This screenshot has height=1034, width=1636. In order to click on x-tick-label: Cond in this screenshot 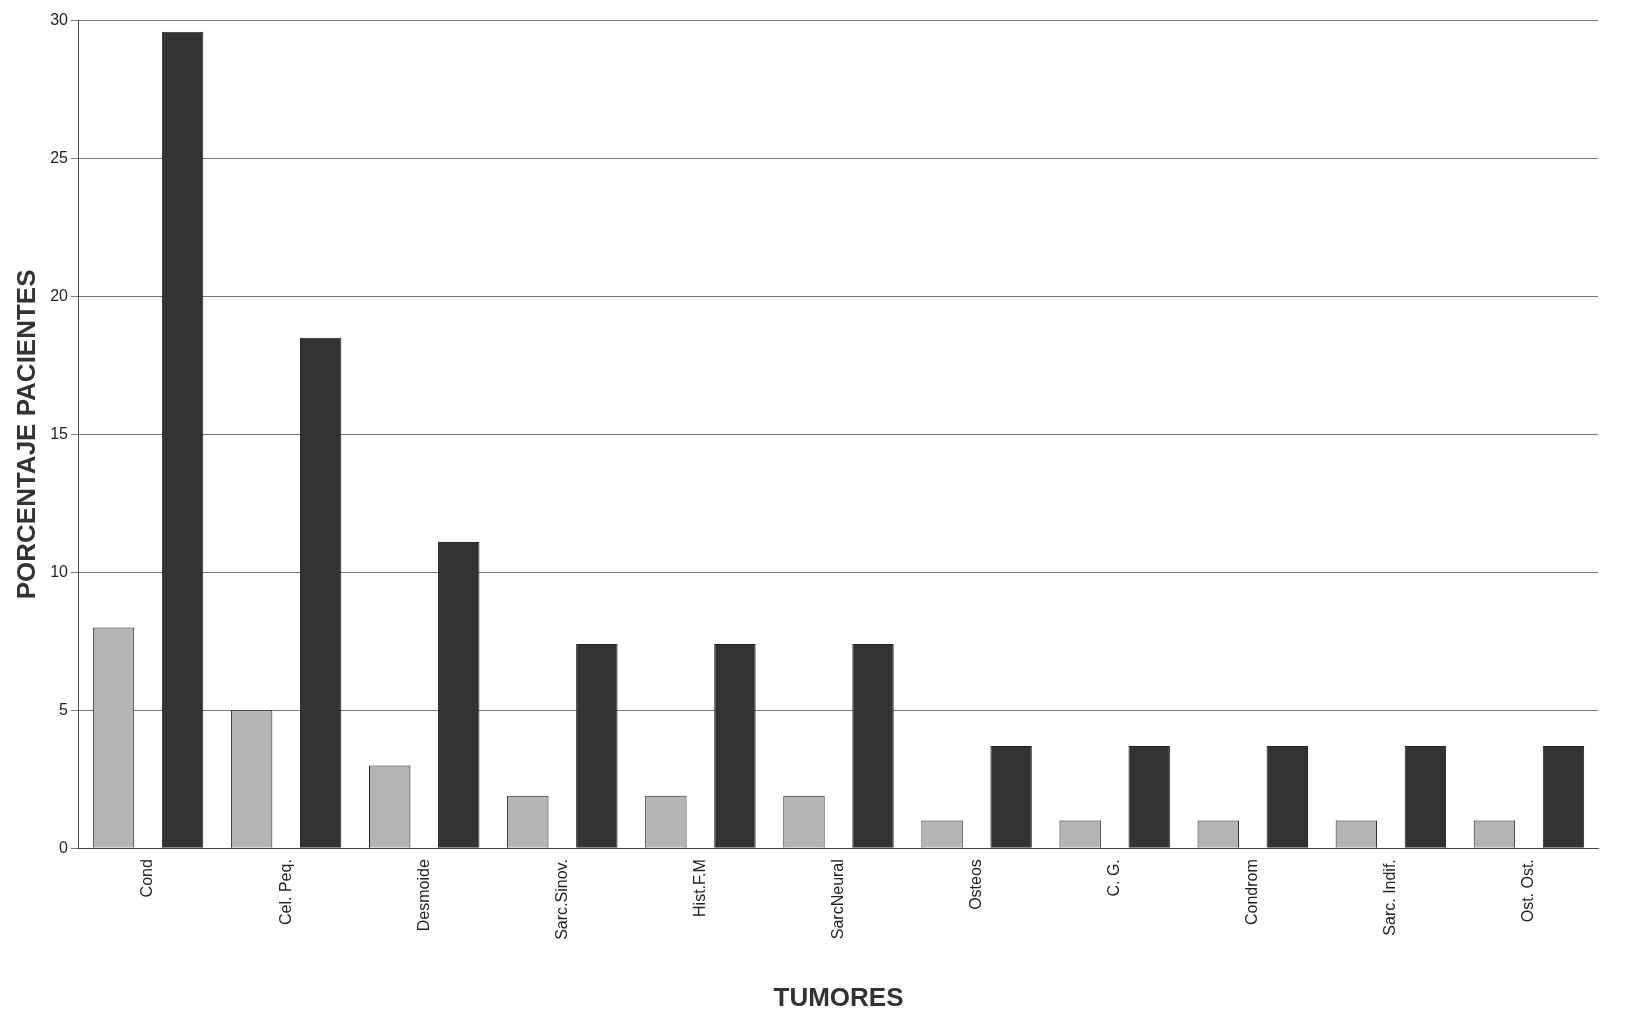, I will do `click(147, 878)`.